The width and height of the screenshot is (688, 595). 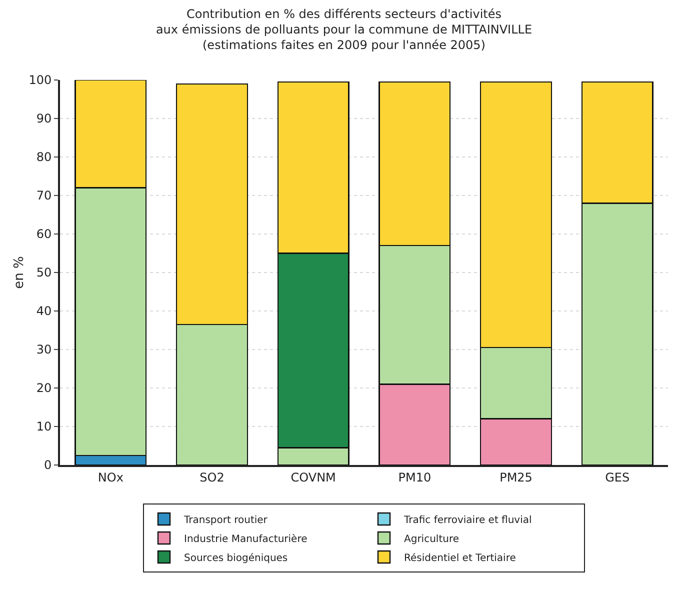 I want to click on x-tick-label: SO2, so click(x=212, y=477).